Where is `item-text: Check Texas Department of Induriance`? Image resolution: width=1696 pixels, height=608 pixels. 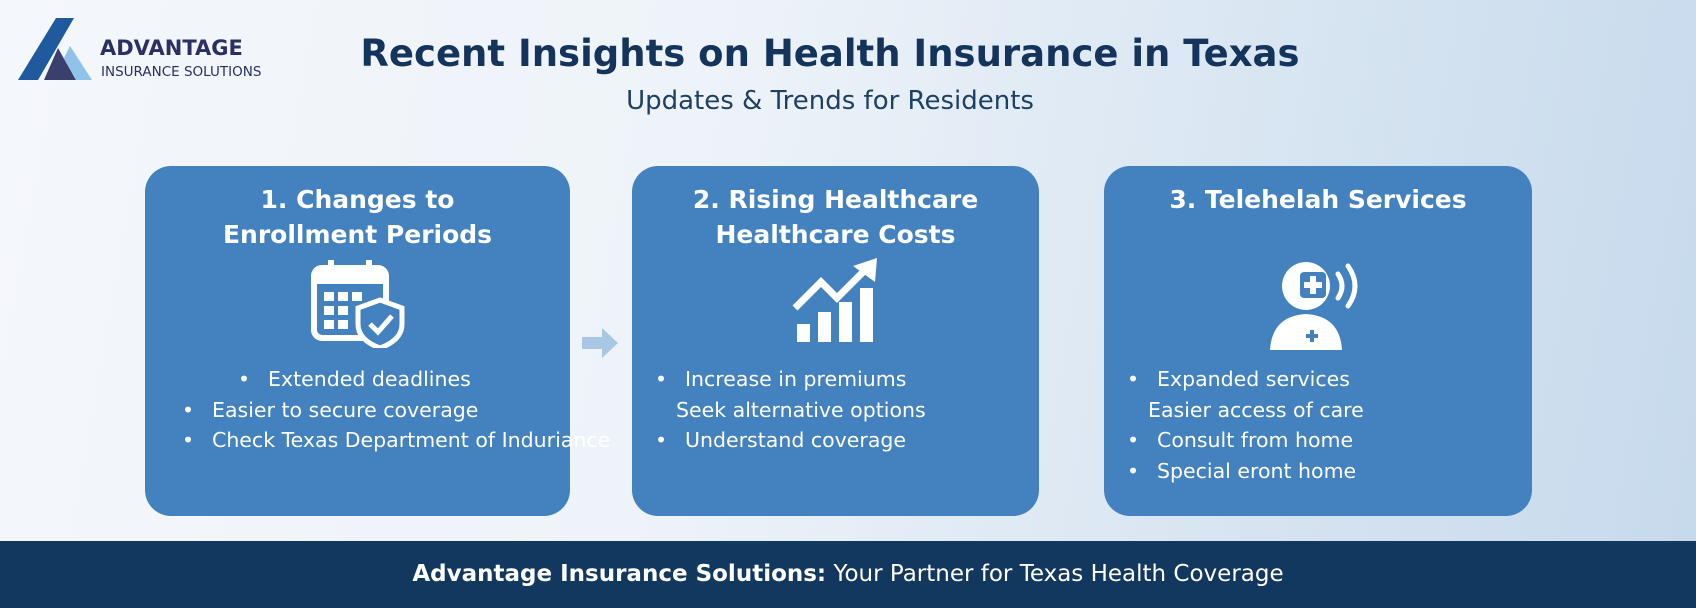 item-text: Check Texas Department of Induriance is located at coordinates (411, 440).